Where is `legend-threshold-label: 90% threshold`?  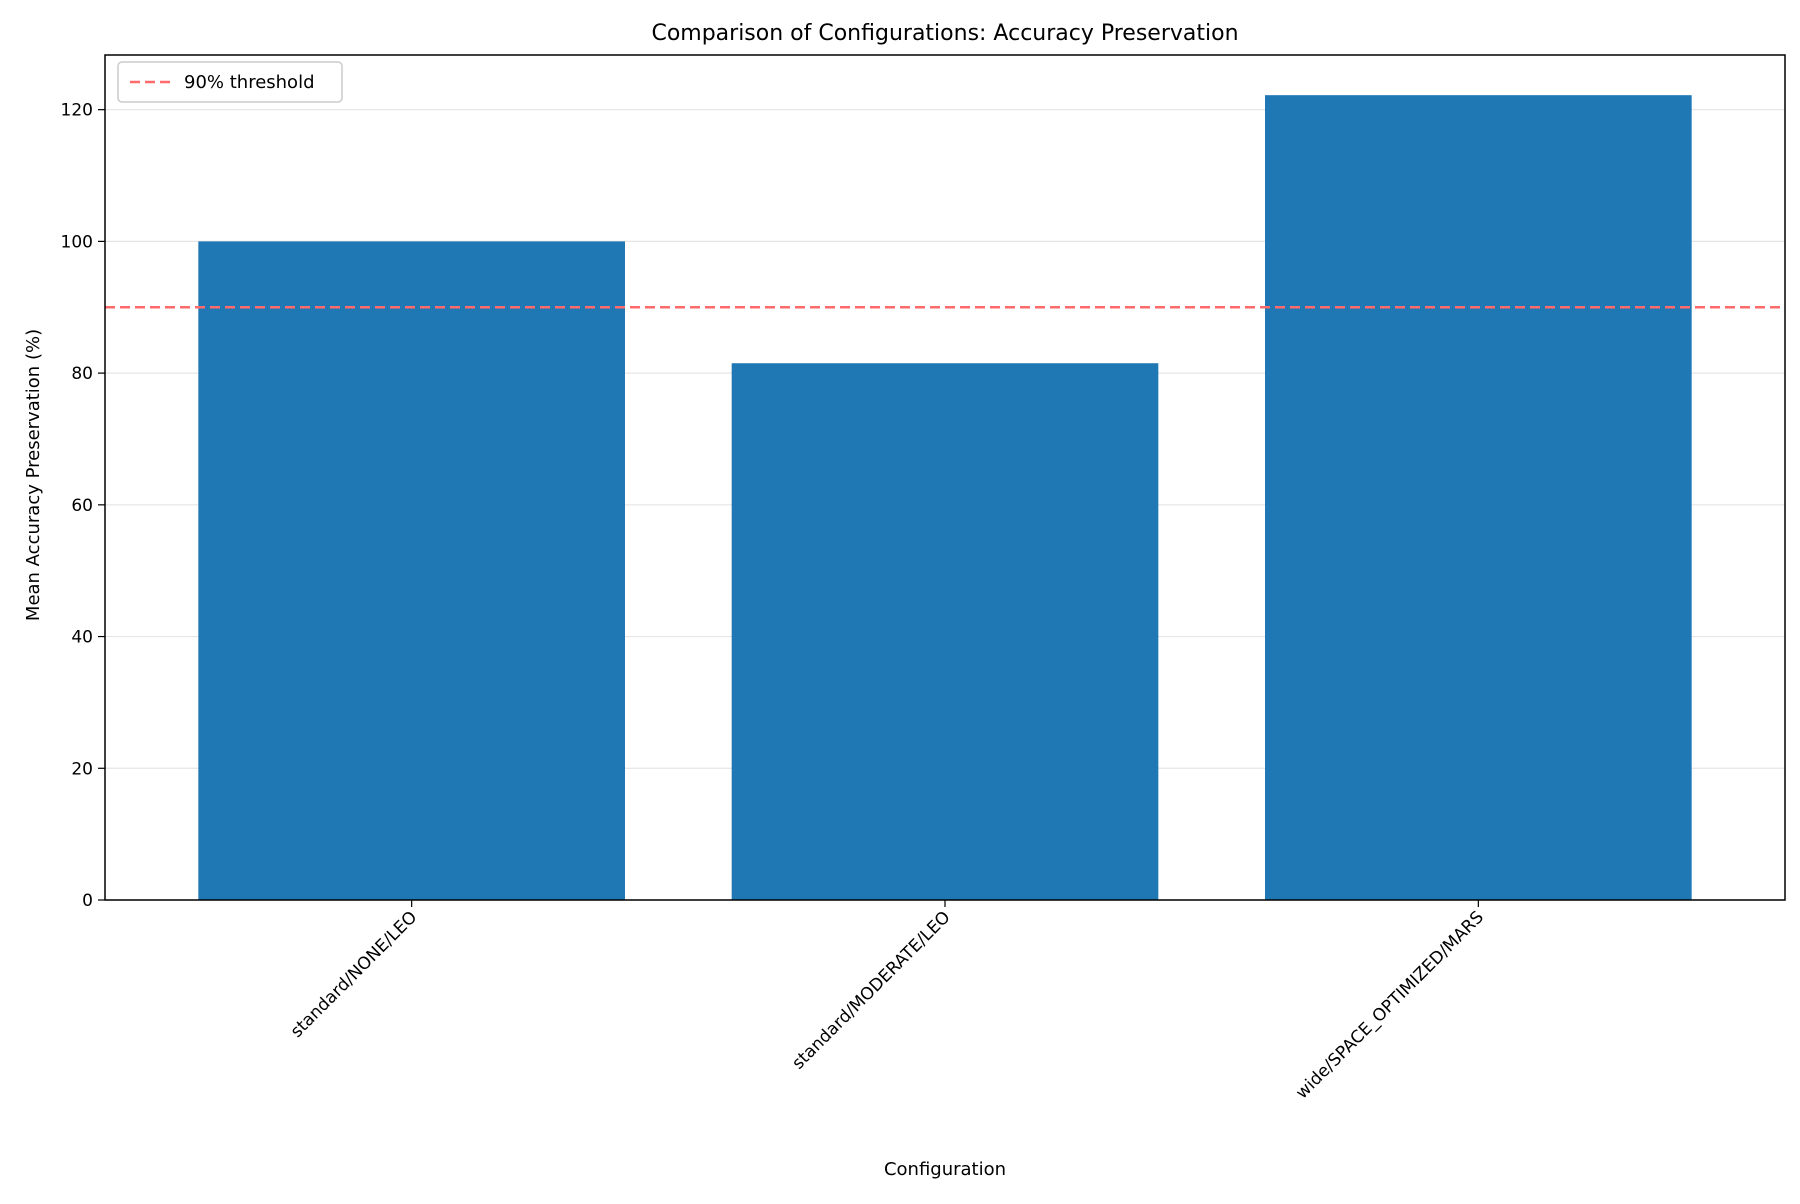 legend-threshold-label: 90% threshold is located at coordinates (249, 82).